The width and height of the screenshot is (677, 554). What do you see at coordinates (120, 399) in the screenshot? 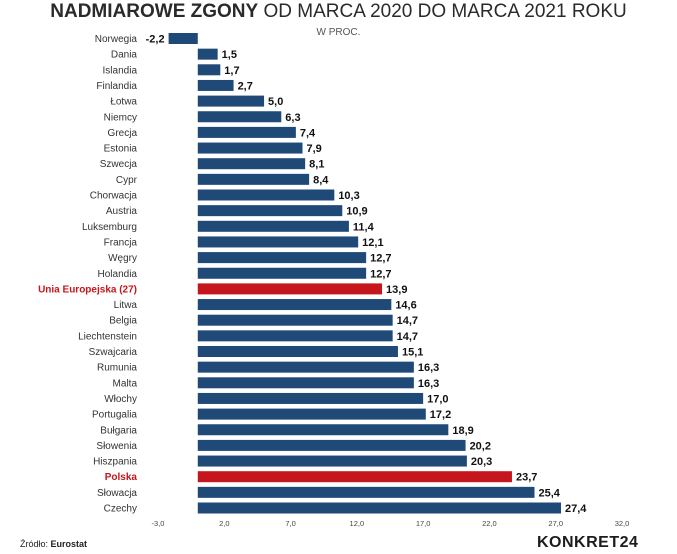
I see `category-label: Włochy` at bounding box center [120, 399].